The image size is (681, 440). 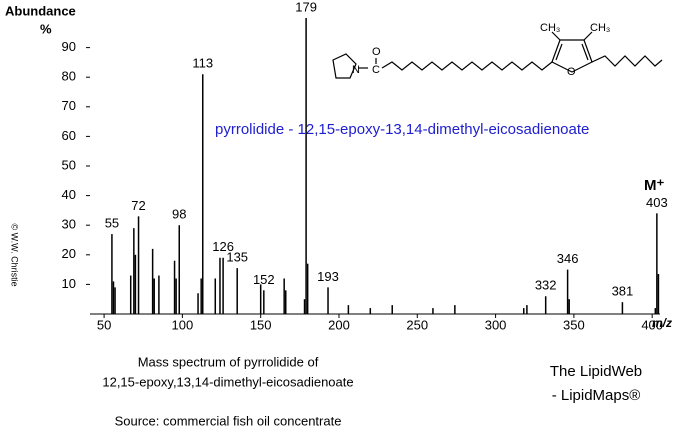 What do you see at coordinates (15, 254) in the screenshot?
I see `copyright: © W.W. Christie` at bounding box center [15, 254].